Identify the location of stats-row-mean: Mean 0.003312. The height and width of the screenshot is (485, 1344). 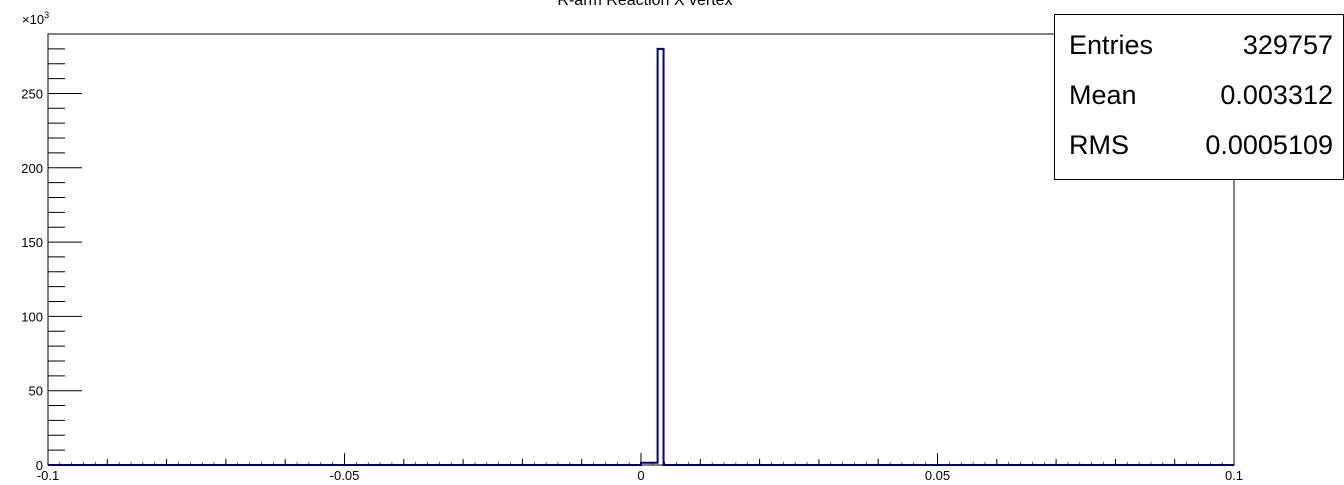
(1199, 95).